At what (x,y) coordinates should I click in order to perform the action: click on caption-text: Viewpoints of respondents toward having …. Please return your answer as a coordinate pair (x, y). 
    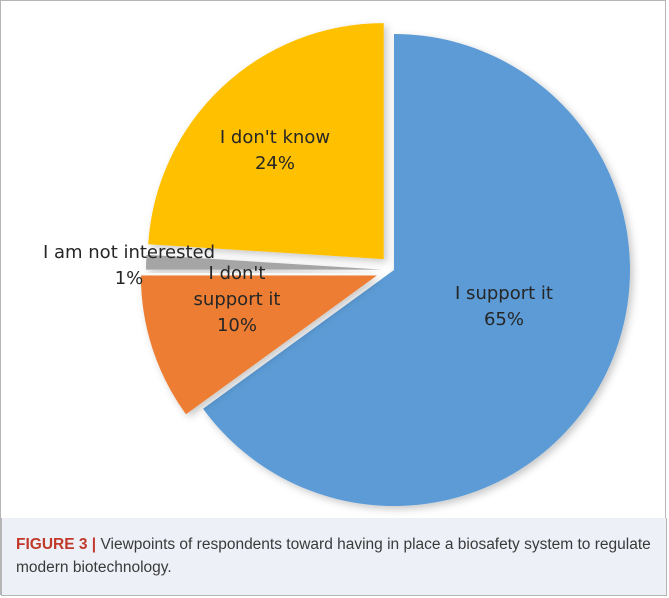
    Looking at the image, I should click on (333, 556).